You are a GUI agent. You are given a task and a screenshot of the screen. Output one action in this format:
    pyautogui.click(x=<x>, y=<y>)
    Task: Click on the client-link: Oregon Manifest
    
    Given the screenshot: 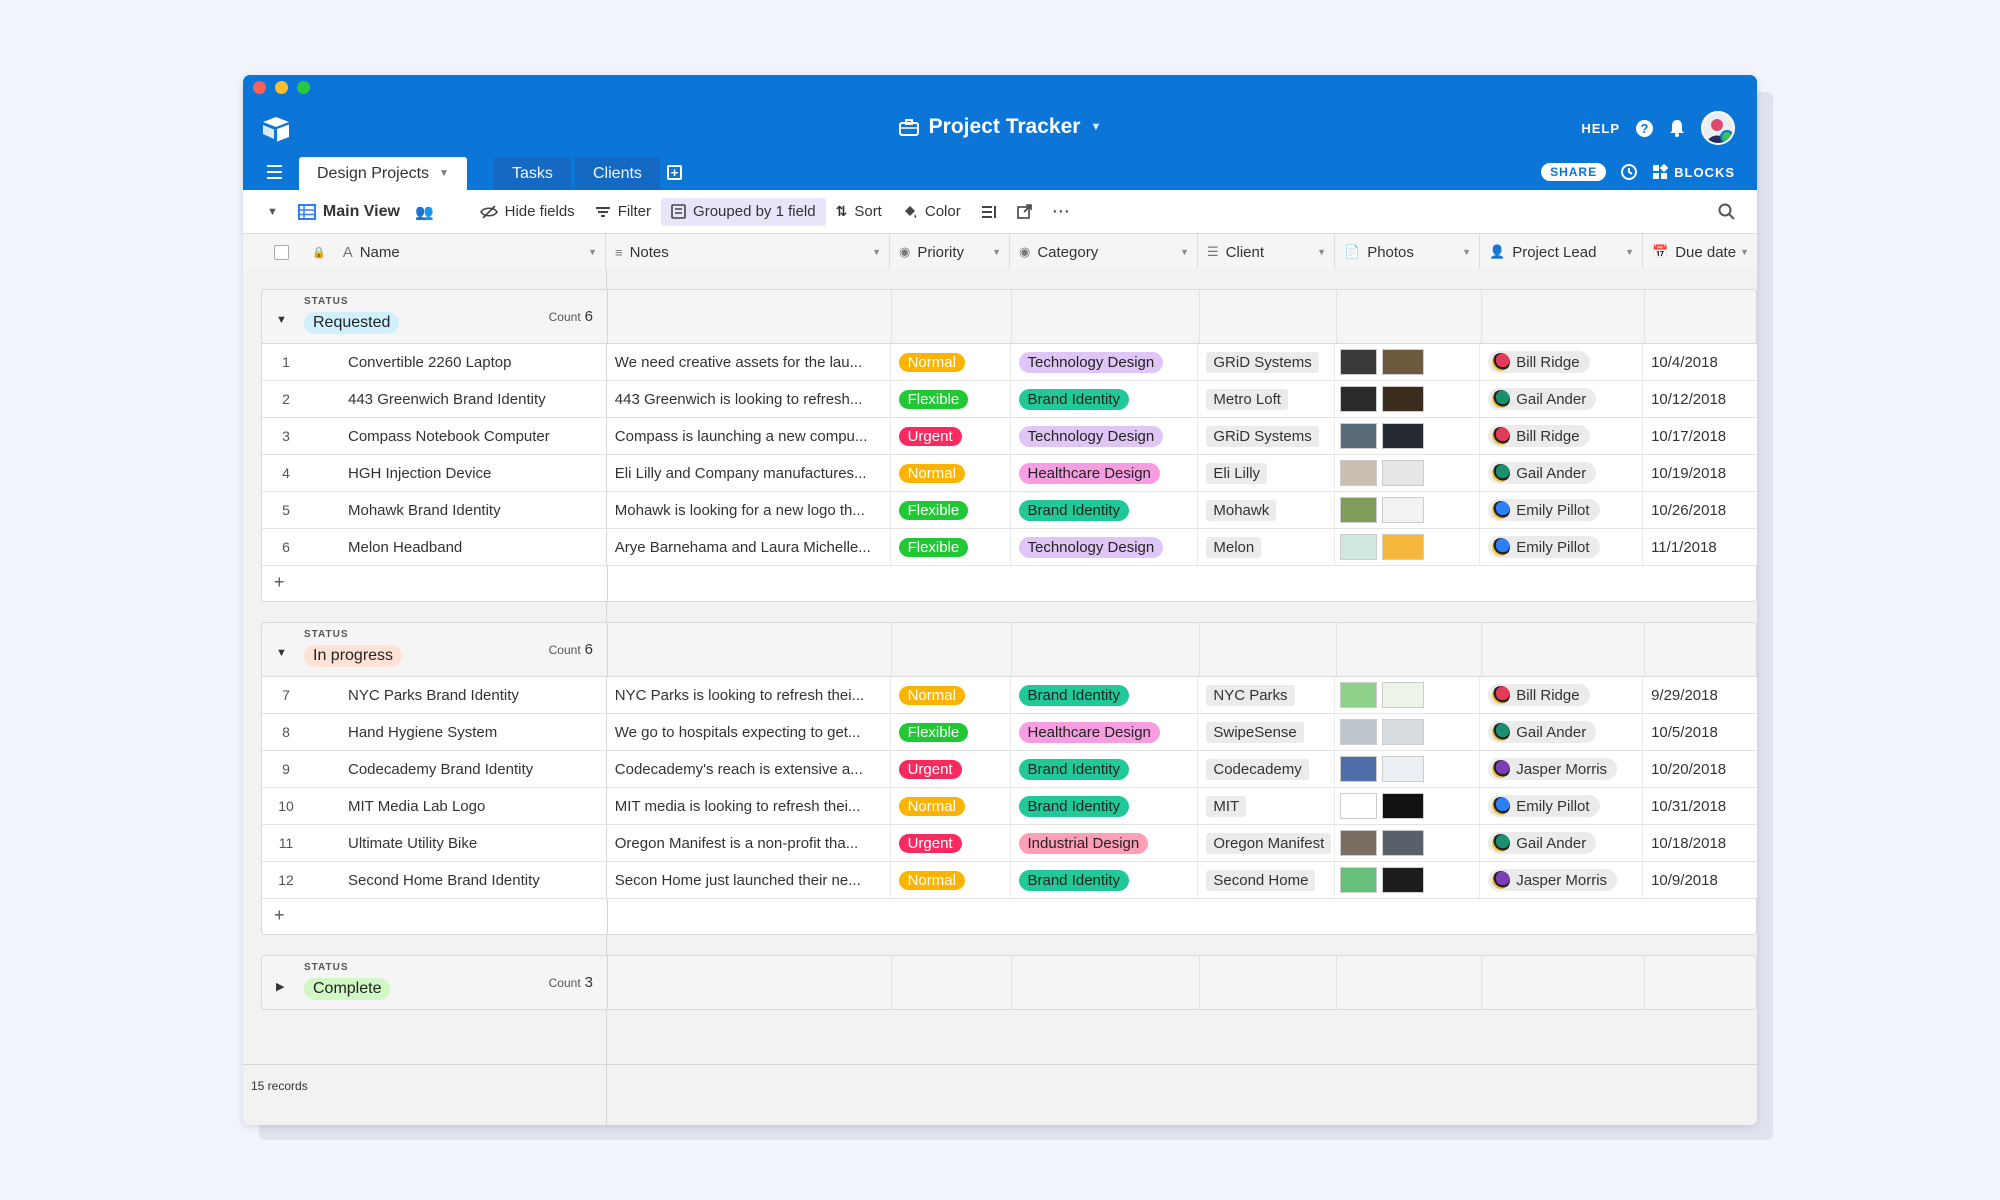 What is the action you would take?
    pyautogui.click(x=1269, y=843)
    